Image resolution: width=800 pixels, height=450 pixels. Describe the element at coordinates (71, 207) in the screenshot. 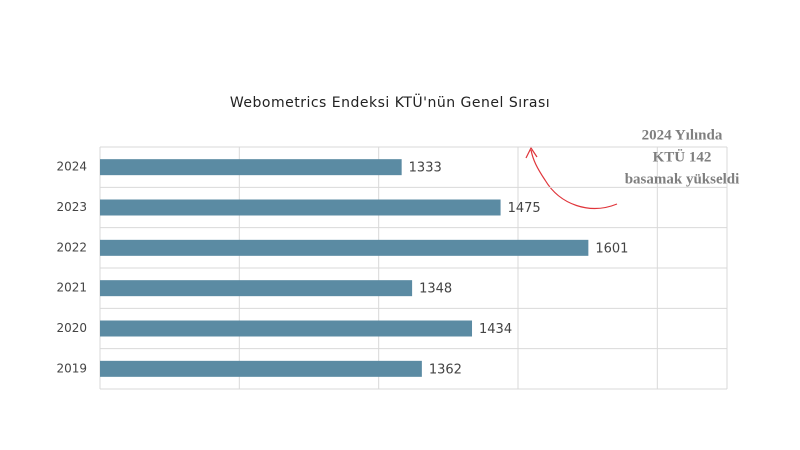

I see `y-tick-label: 2023` at that location.